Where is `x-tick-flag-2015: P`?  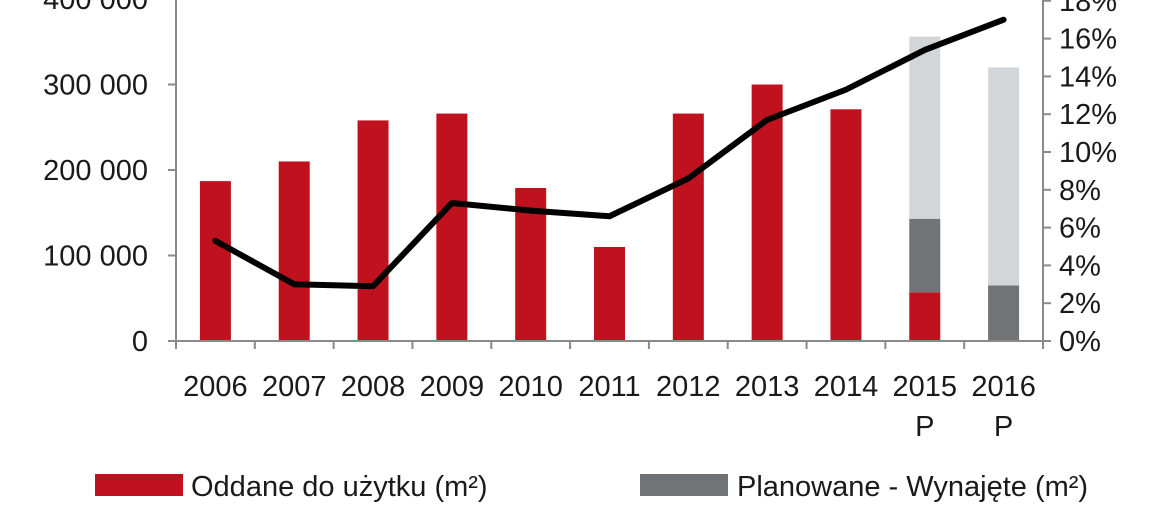 x-tick-flag-2015: P is located at coordinates (924, 427).